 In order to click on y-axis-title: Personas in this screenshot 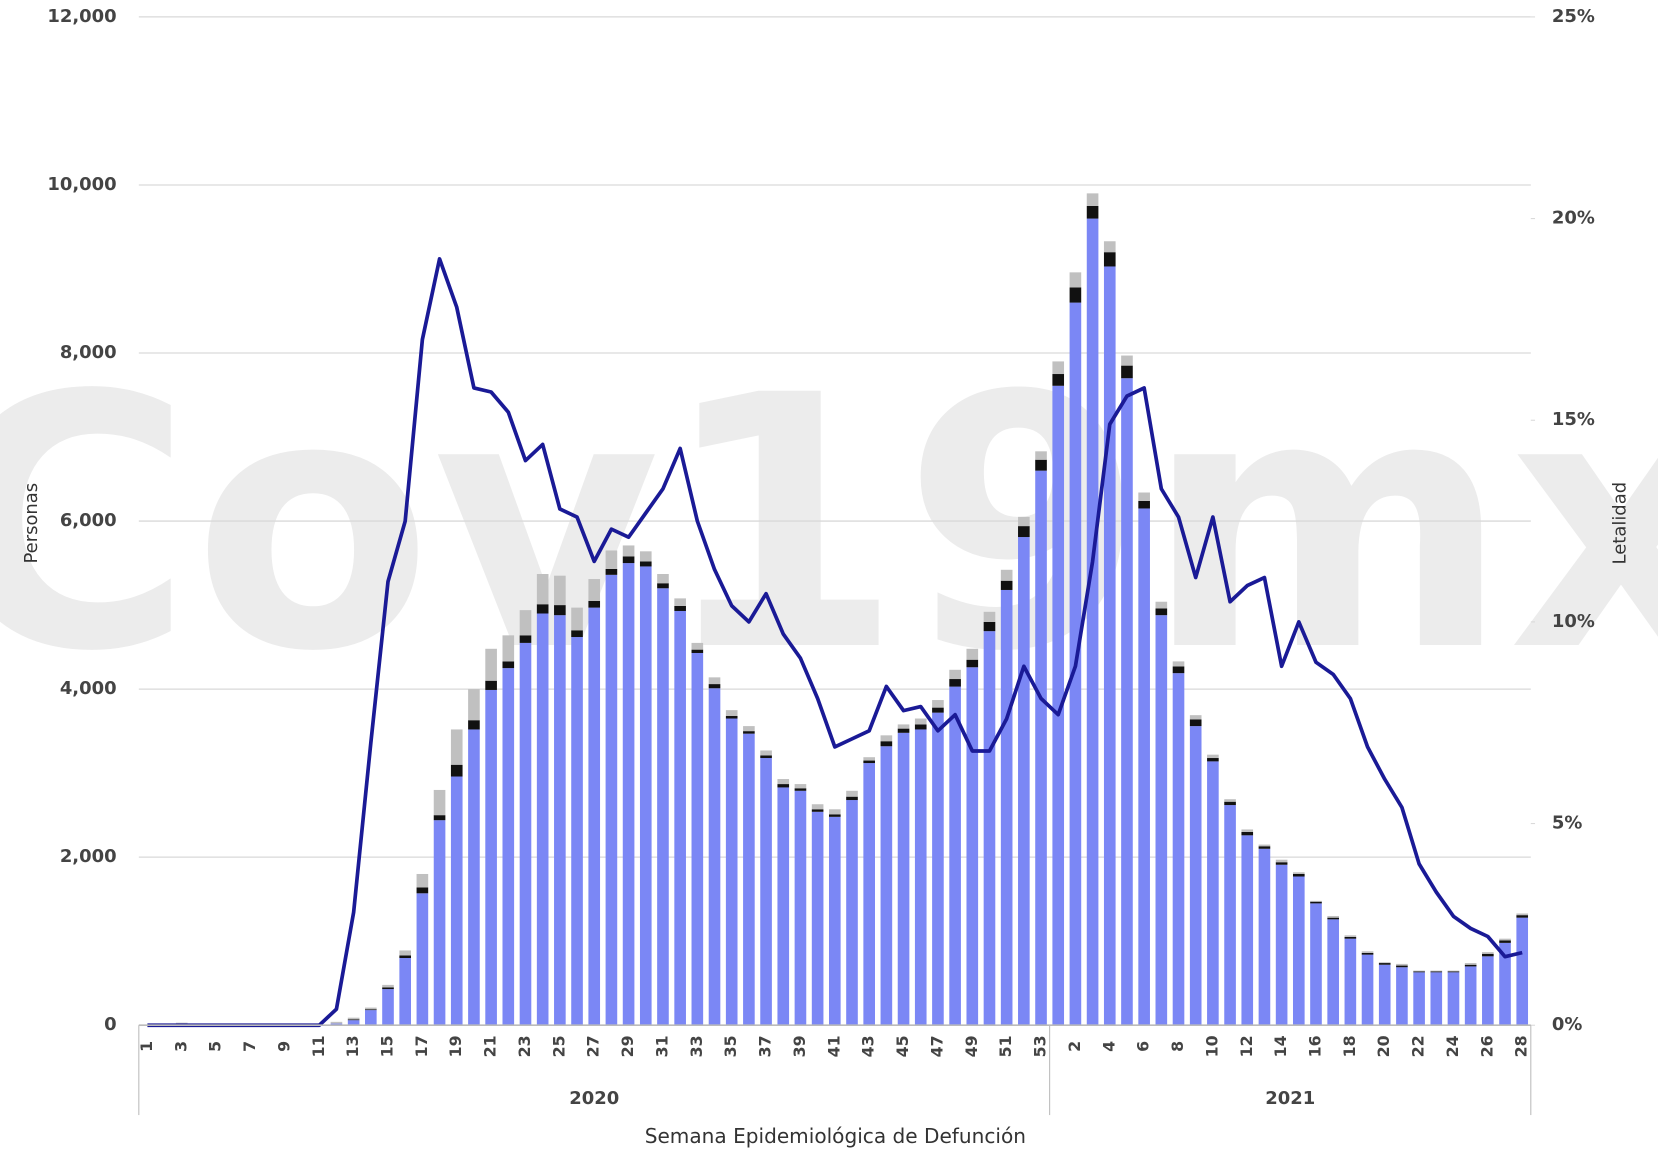, I will do `click(31, 523)`.